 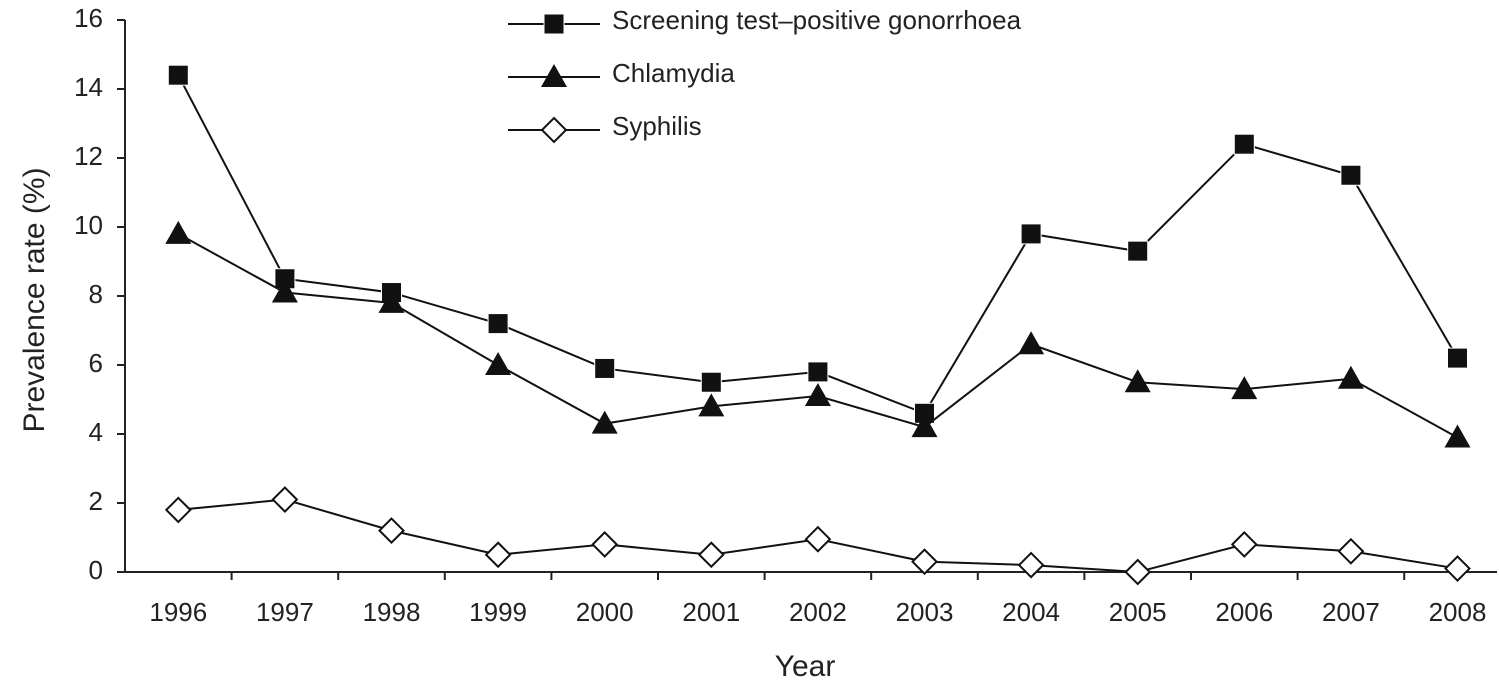 I want to click on x-tick-label: 1999, so click(x=498, y=612).